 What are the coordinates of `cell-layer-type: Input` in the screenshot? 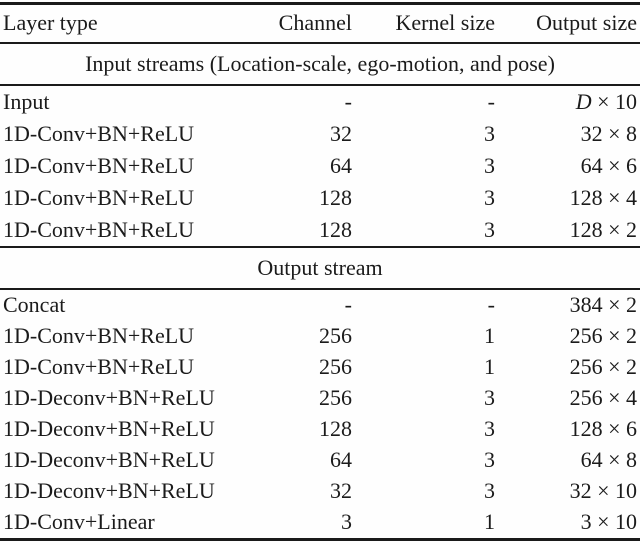 It's located at (26, 101).